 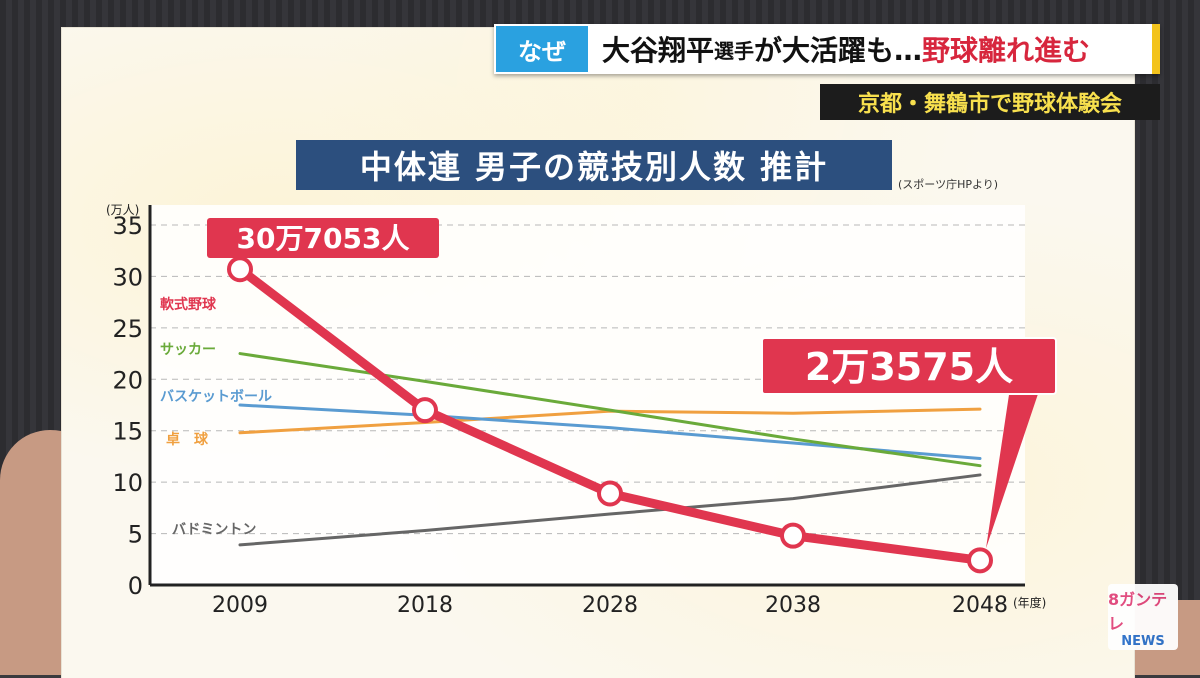 What do you see at coordinates (1143, 641) in the screenshot?
I see `logo-bottom: NEWS` at bounding box center [1143, 641].